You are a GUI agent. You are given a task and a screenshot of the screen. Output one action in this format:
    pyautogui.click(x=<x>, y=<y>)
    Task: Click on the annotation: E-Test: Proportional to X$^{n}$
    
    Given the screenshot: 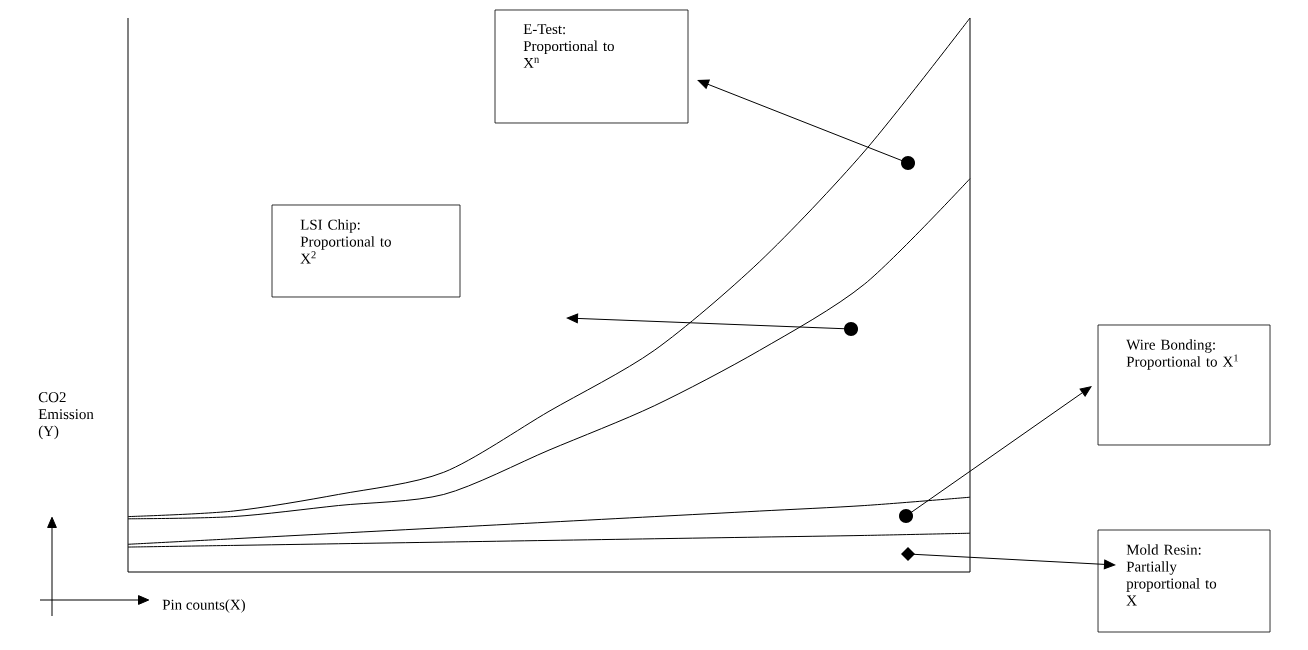 What is the action you would take?
    pyautogui.click(x=568, y=46)
    